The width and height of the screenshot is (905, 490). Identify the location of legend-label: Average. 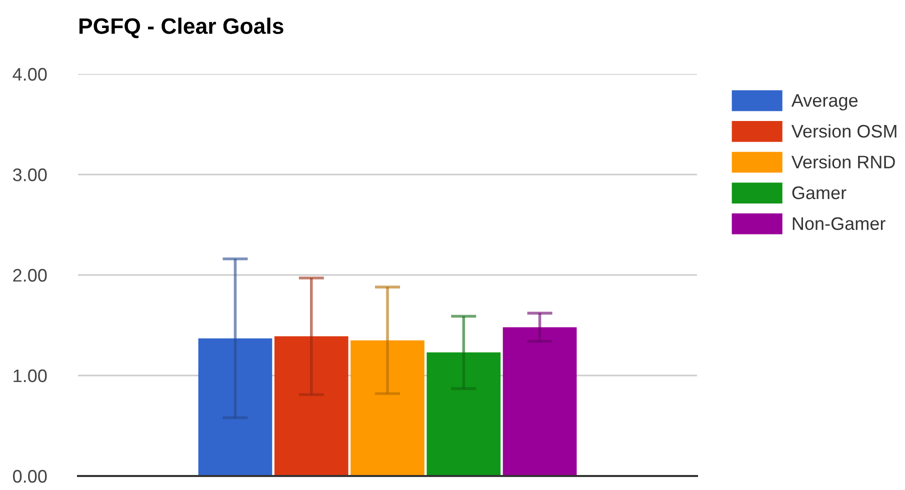
(824, 102).